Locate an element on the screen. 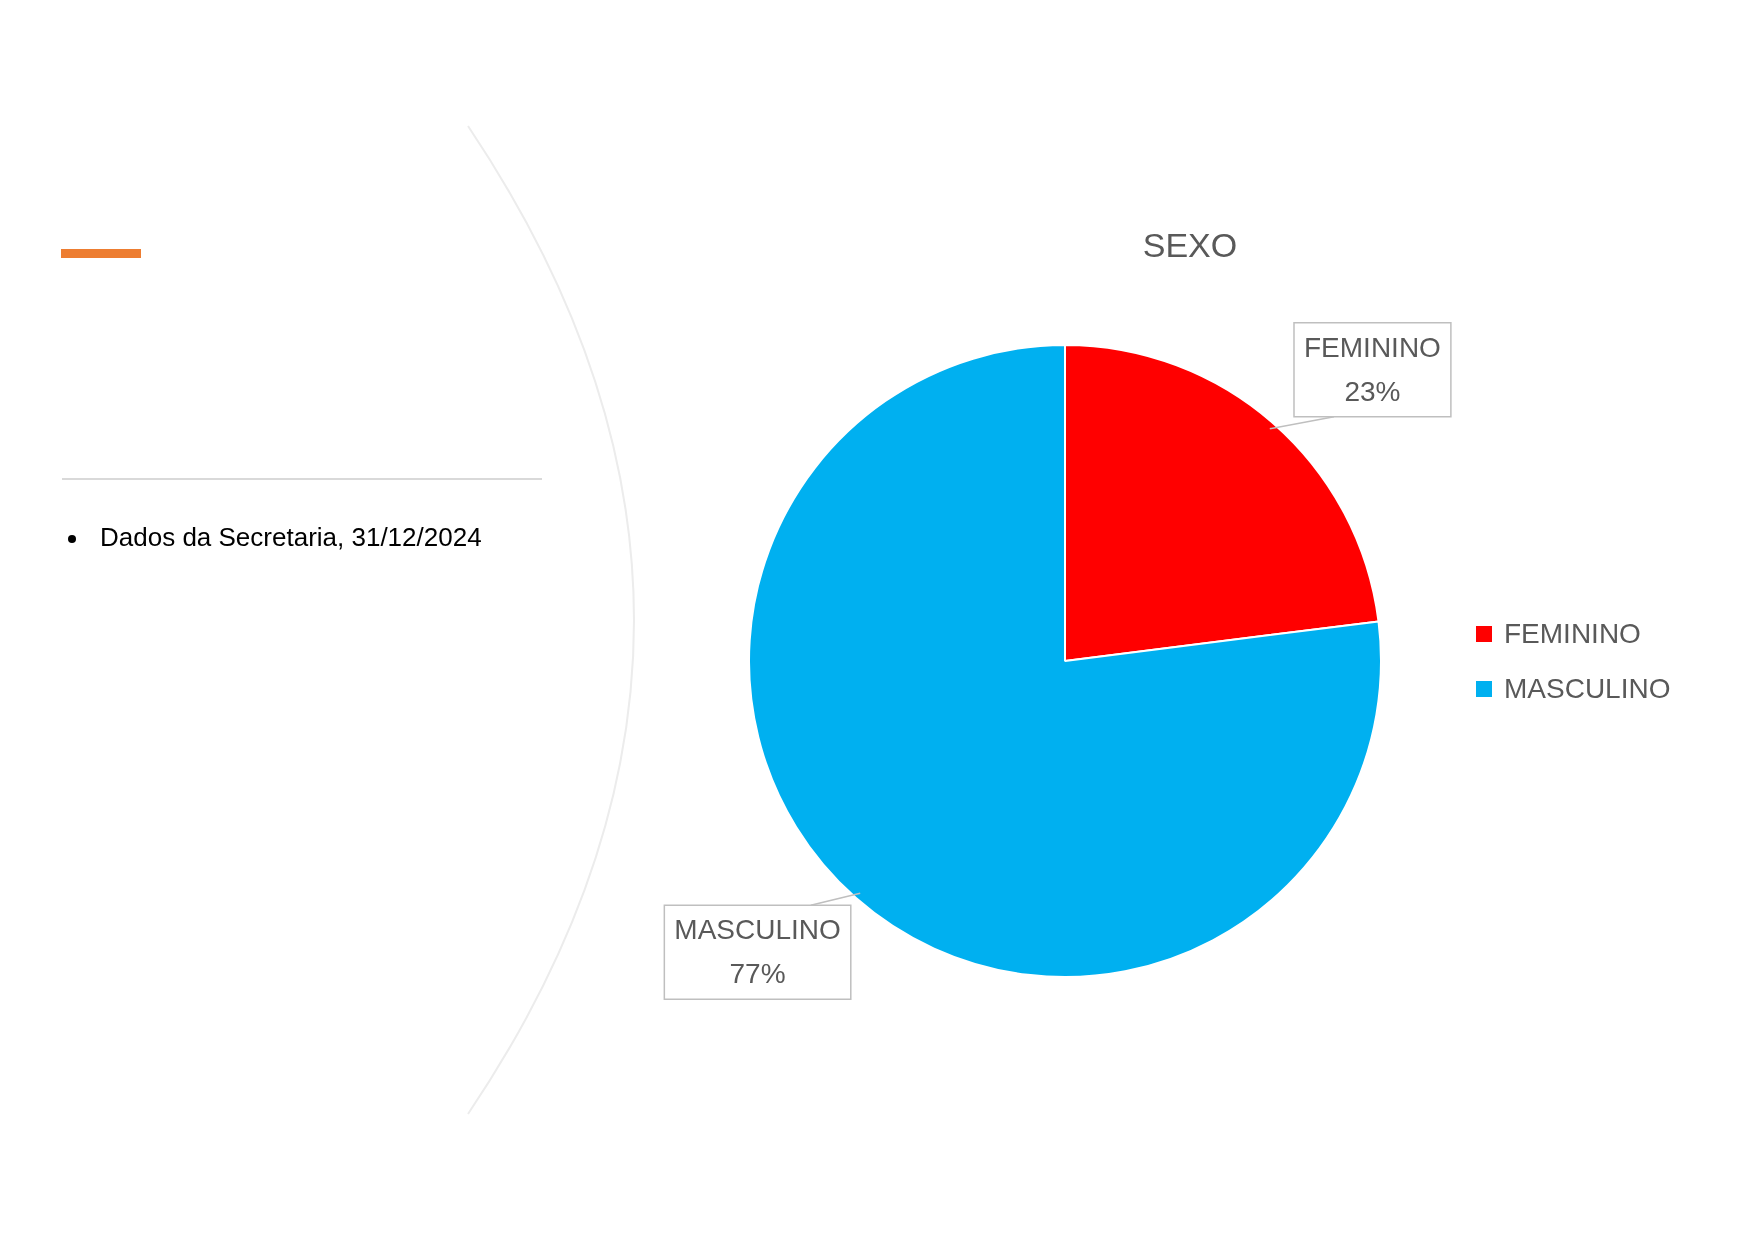  data-label: 23% is located at coordinates (1372, 391).